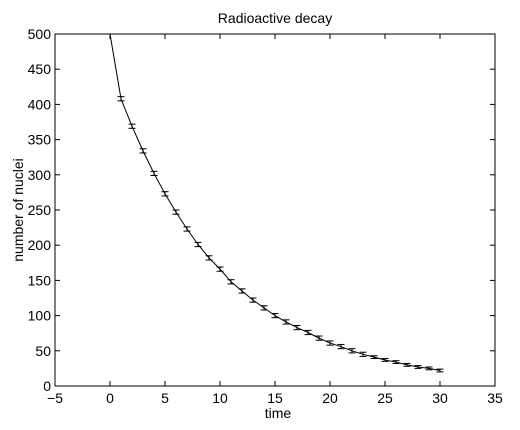 The height and width of the screenshot is (430, 520). What do you see at coordinates (40, 69) in the screenshot?
I see `y-tick-label: 450` at bounding box center [40, 69].